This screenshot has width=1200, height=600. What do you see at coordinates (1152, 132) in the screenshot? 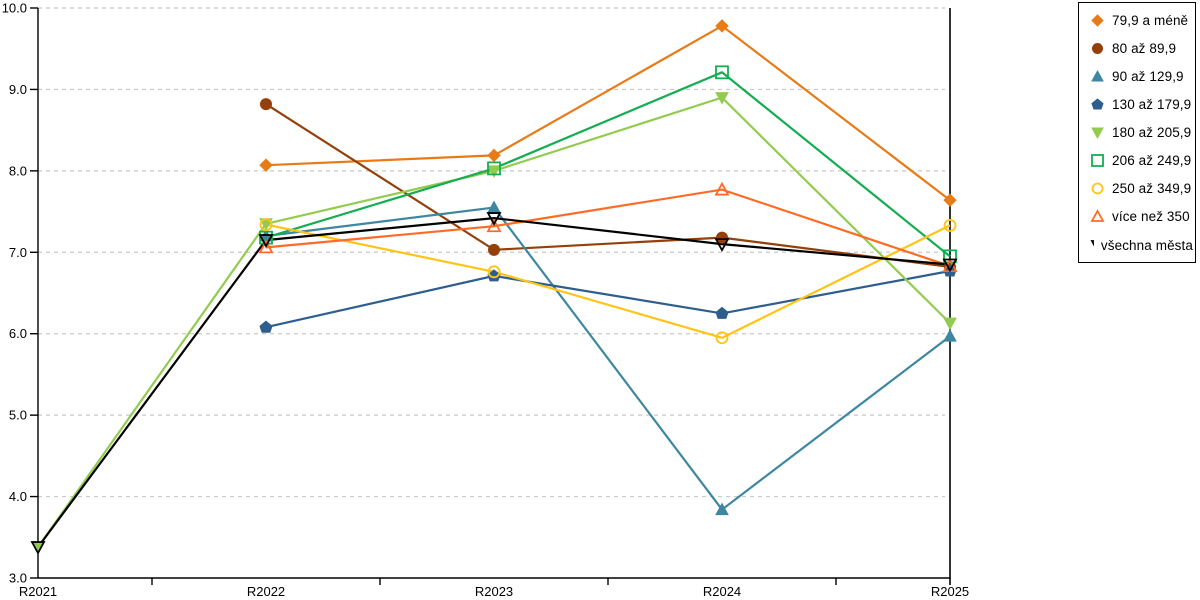
I see `legend-label: 180 až 205,9` at bounding box center [1152, 132].